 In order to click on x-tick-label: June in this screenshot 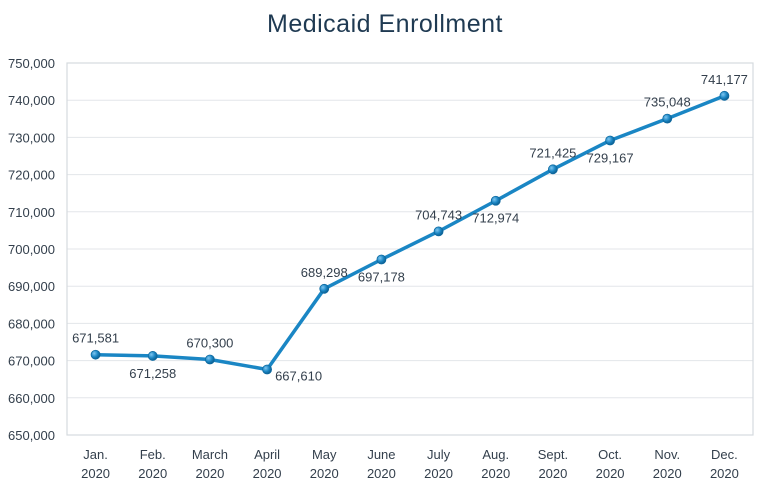, I will do `click(381, 454)`.